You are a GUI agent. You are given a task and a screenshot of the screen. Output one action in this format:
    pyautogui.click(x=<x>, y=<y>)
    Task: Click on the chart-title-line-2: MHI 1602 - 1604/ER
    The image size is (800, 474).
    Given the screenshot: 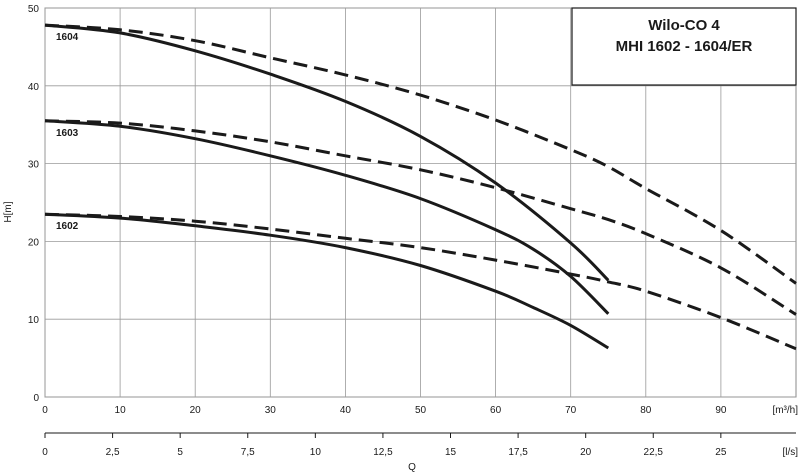 What is the action you would take?
    pyautogui.click(x=684, y=46)
    